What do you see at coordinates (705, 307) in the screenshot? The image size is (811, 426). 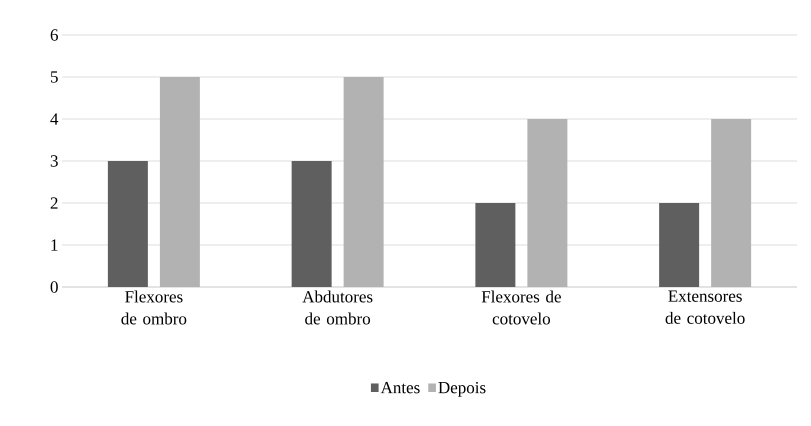 I see `x-tick-label: Extensores de cotovelo` at bounding box center [705, 307].